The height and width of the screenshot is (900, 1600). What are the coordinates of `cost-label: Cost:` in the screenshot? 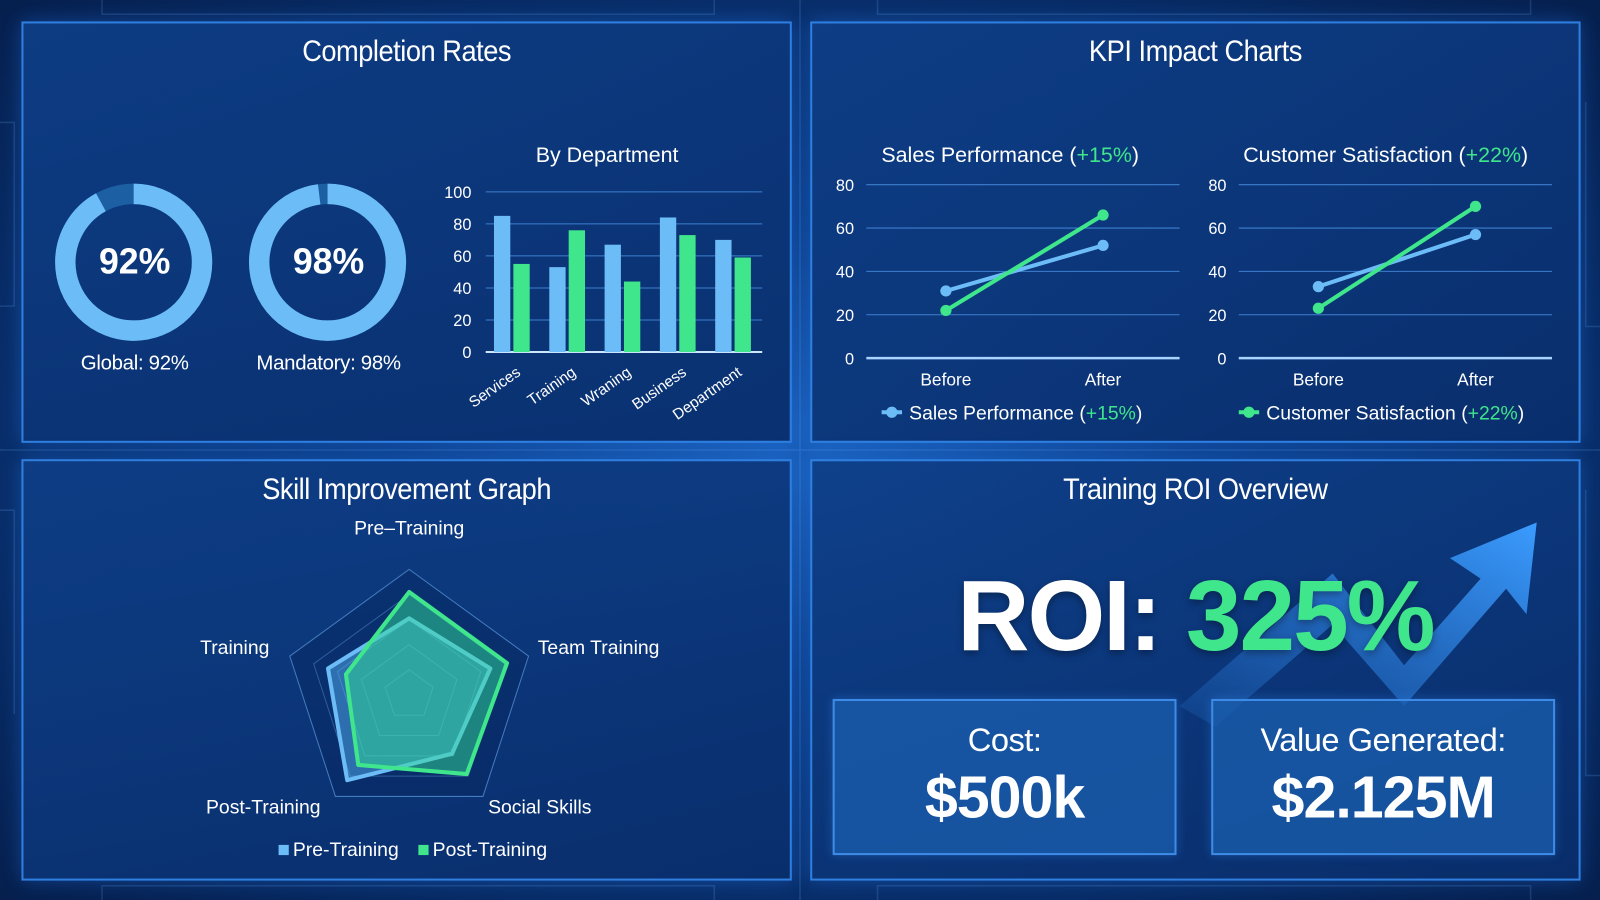 It's located at (1004, 740).